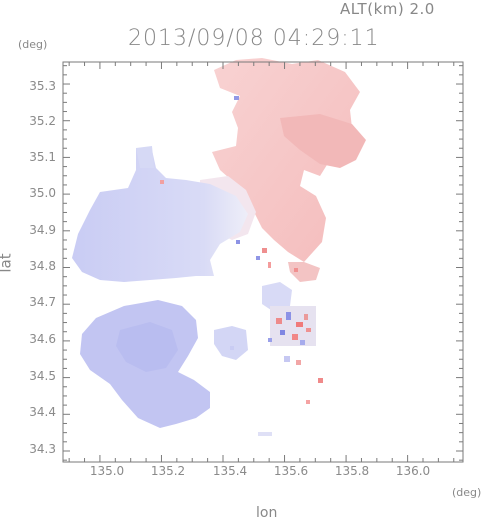  What do you see at coordinates (42, 230) in the screenshot?
I see `y-tick-label: 34.9` at bounding box center [42, 230].